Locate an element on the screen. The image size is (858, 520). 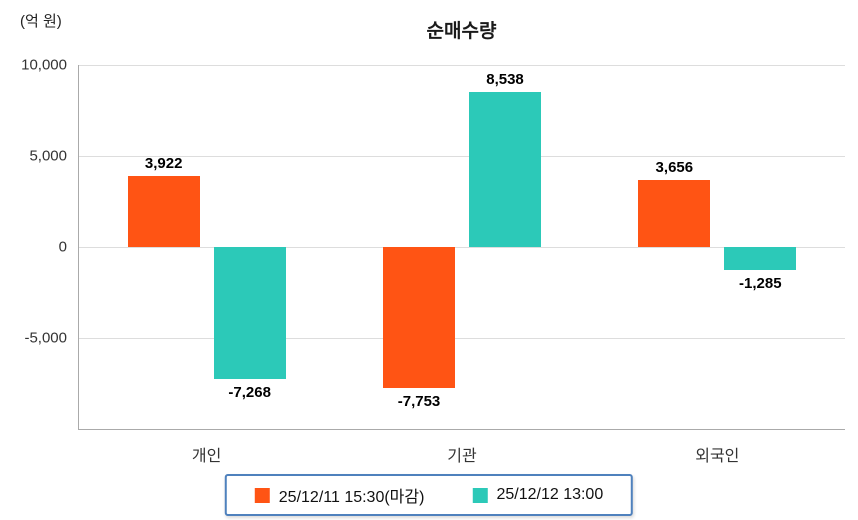
legend-label: 25/12/11 15:30(마감) is located at coordinates (351, 497).